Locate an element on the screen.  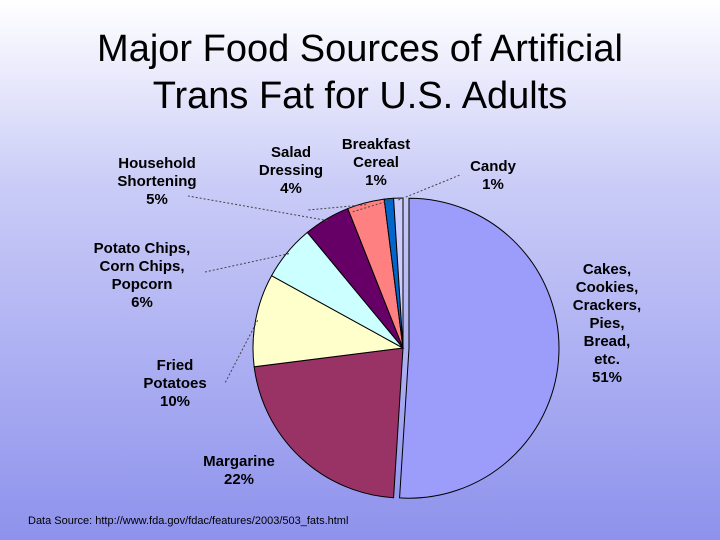
pie-slice-label-line: 5% is located at coordinates (157, 199).